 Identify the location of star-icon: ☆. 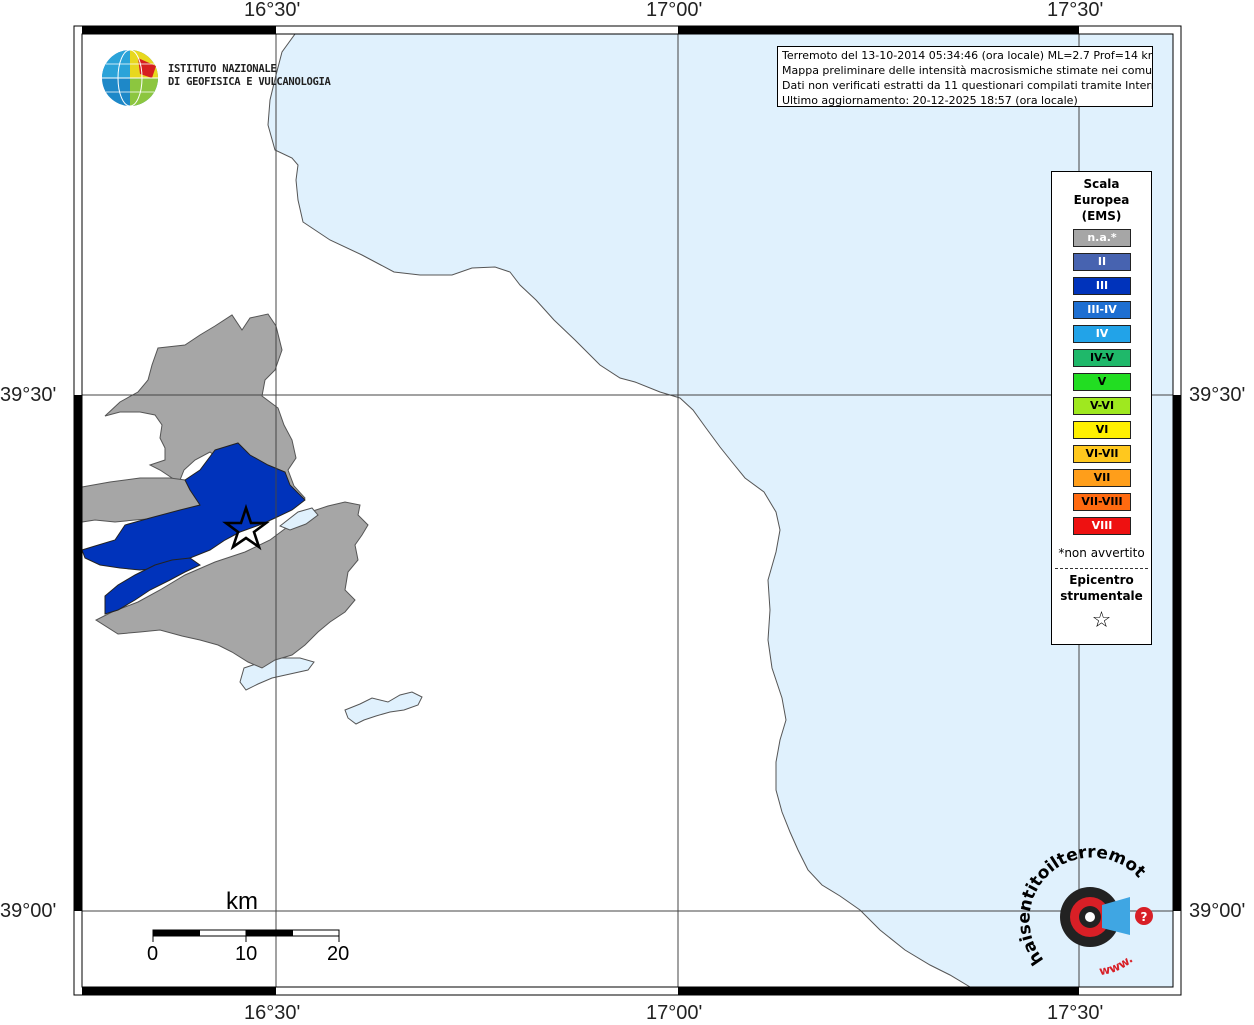
(1101, 620).